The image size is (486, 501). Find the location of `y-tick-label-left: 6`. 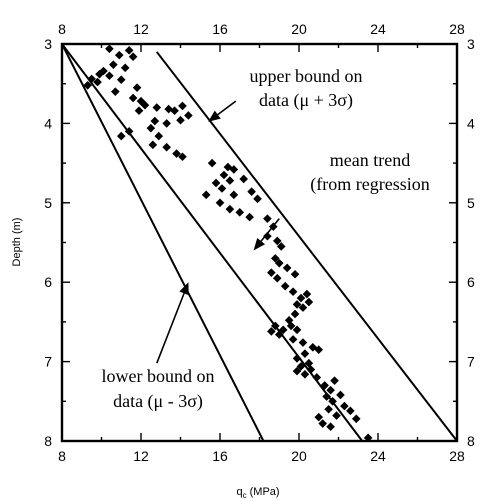

y-tick-label-left: 6 is located at coordinates (48, 282).